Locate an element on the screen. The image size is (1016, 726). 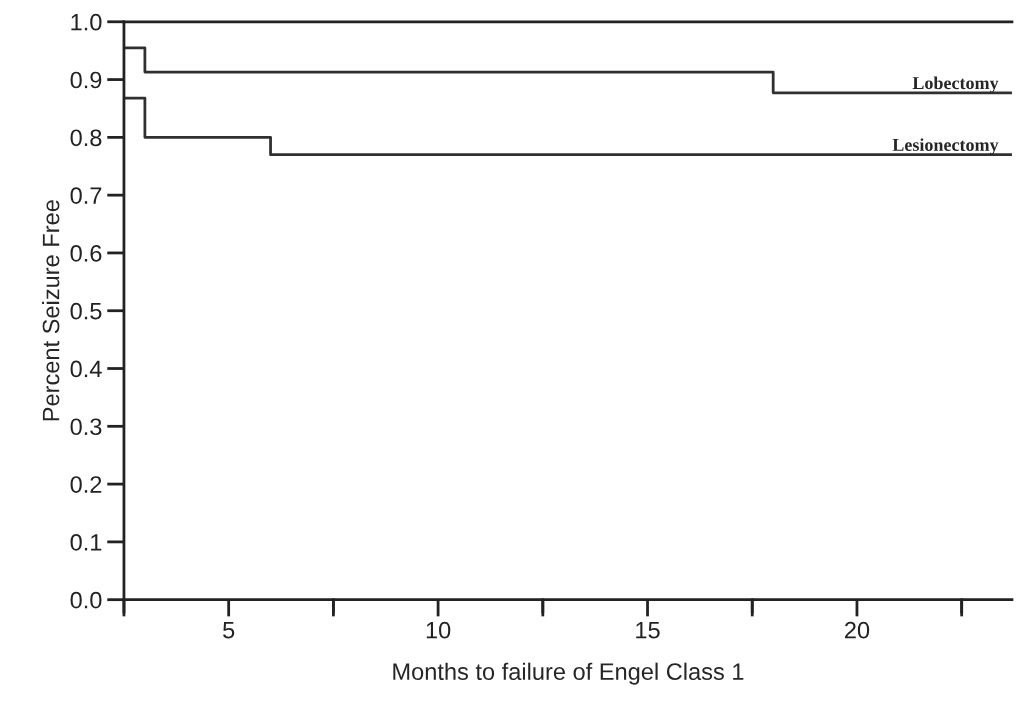
y-axis-title: Percent Seizure Free is located at coordinates (51, 310).